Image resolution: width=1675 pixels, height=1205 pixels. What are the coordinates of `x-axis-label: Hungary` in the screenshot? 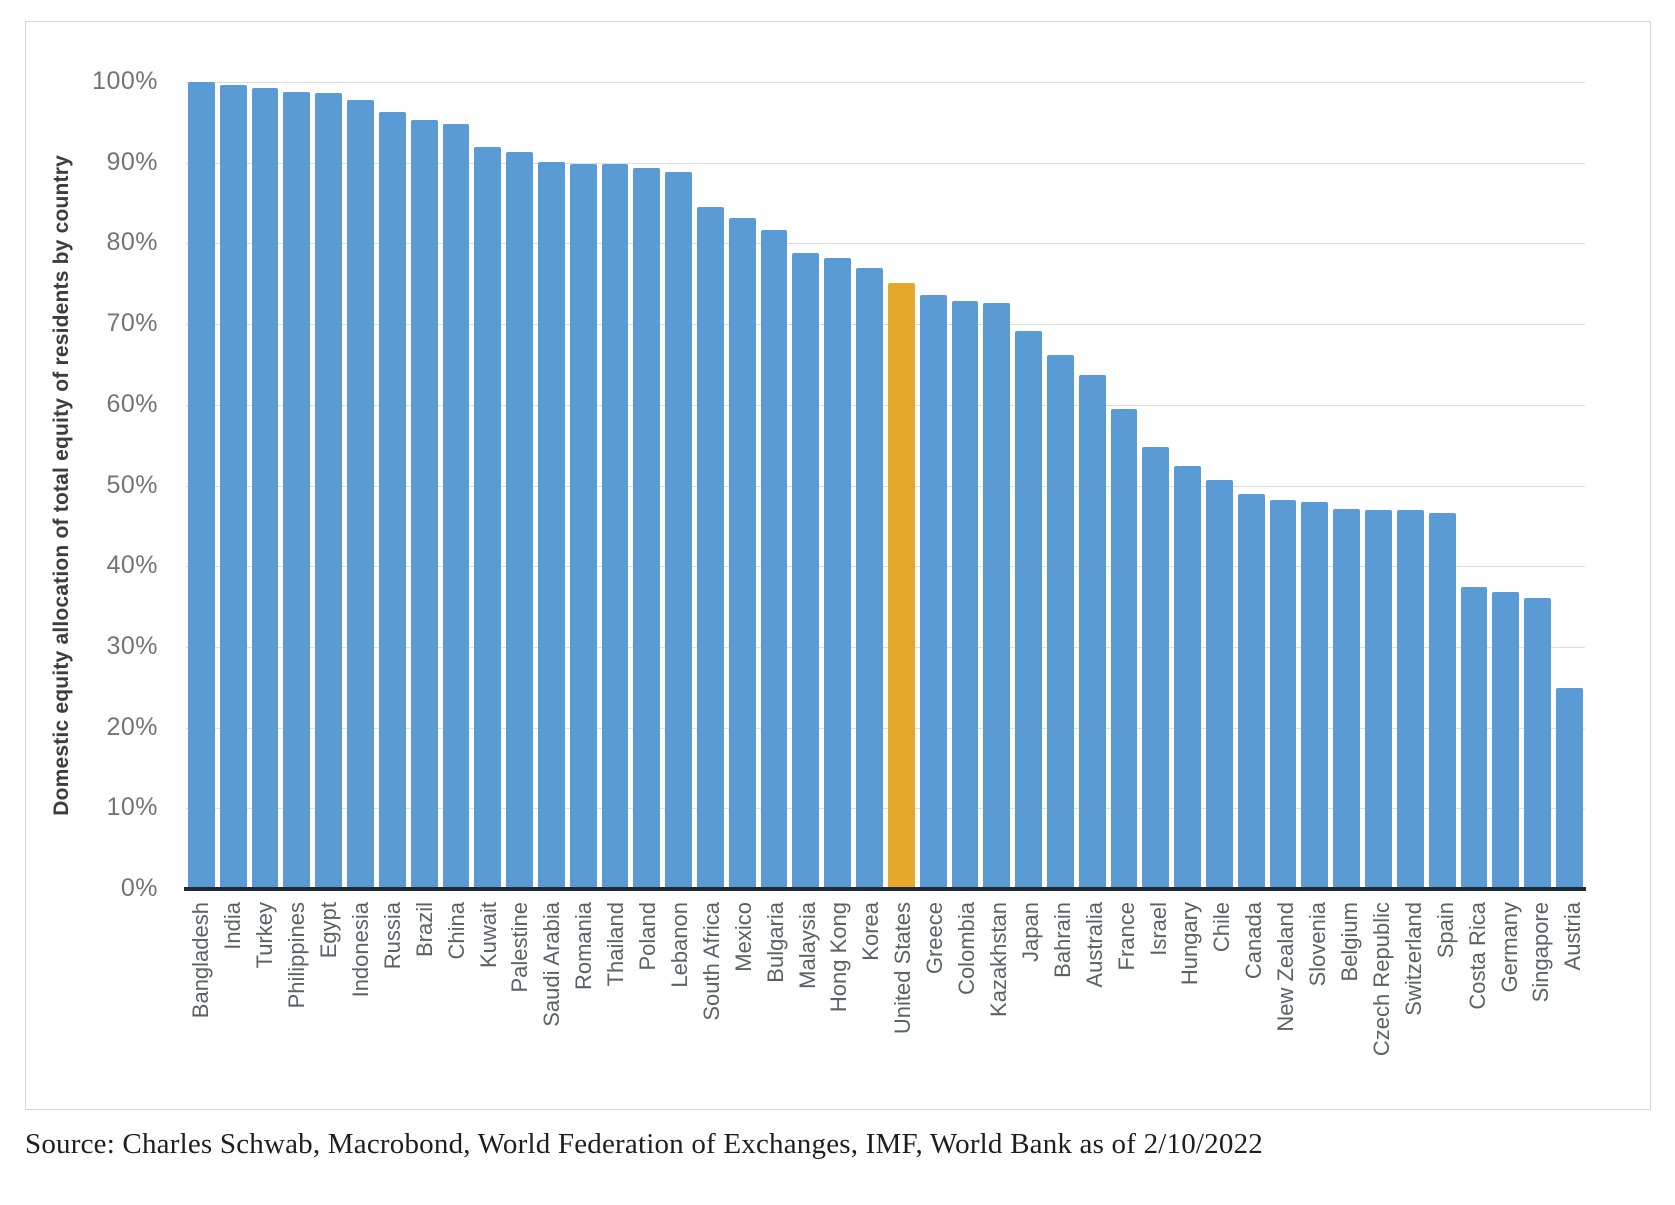 It's located at (1190, 944).